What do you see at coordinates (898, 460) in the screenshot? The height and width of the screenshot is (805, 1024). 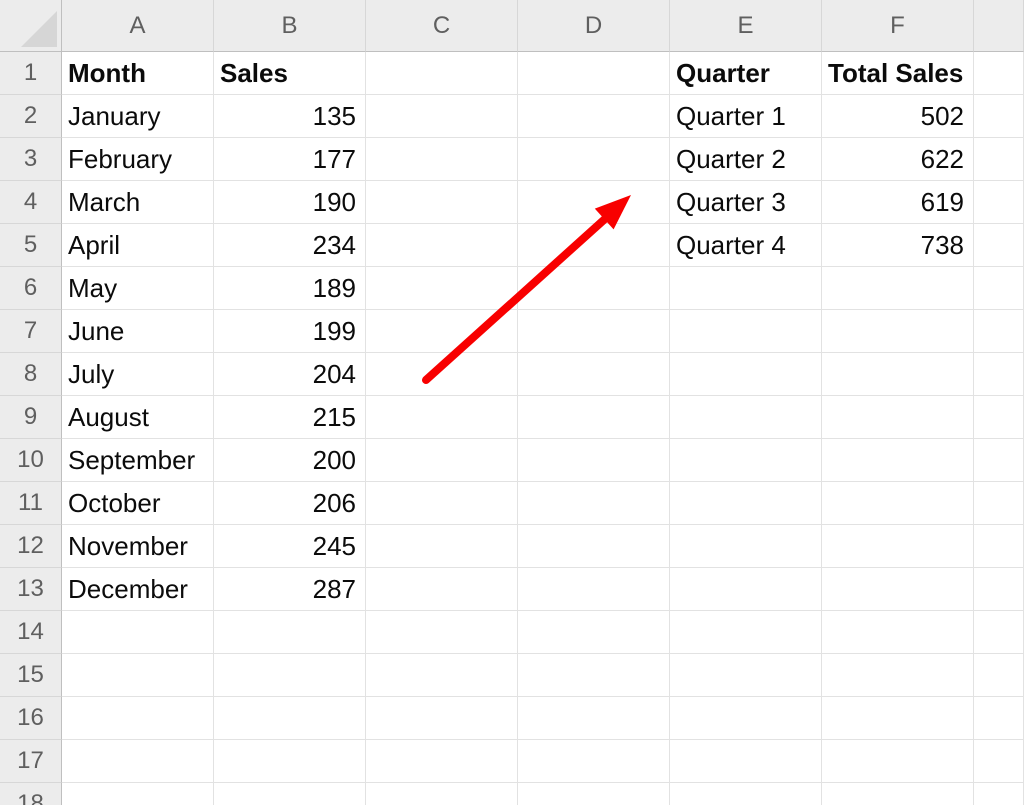 I see `cell-F10` at bounding box center [898, 460].